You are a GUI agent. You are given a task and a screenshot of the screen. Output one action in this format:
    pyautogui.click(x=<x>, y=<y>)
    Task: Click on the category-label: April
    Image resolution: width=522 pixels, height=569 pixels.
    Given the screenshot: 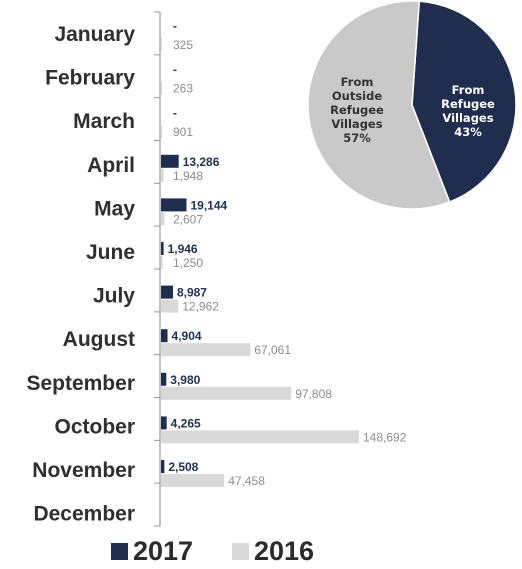 What is the action you would take?
    pyautogui.click(x=111, y=165)
    